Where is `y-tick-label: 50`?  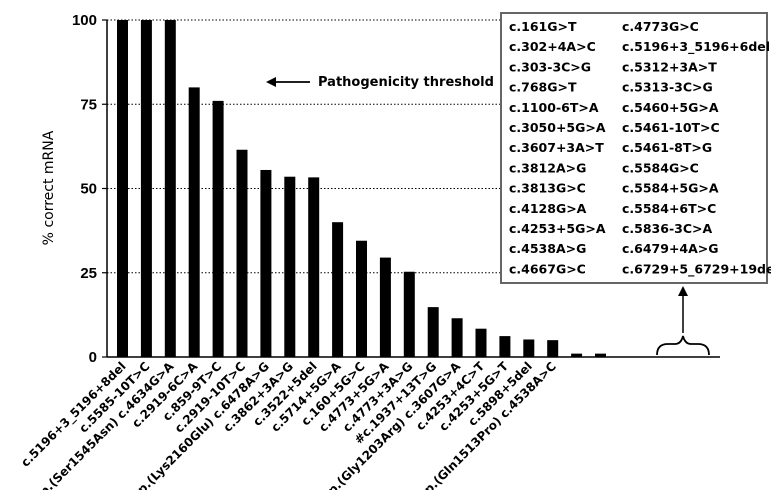
y-tick-label: 50 is located at coordinates (88, 189).